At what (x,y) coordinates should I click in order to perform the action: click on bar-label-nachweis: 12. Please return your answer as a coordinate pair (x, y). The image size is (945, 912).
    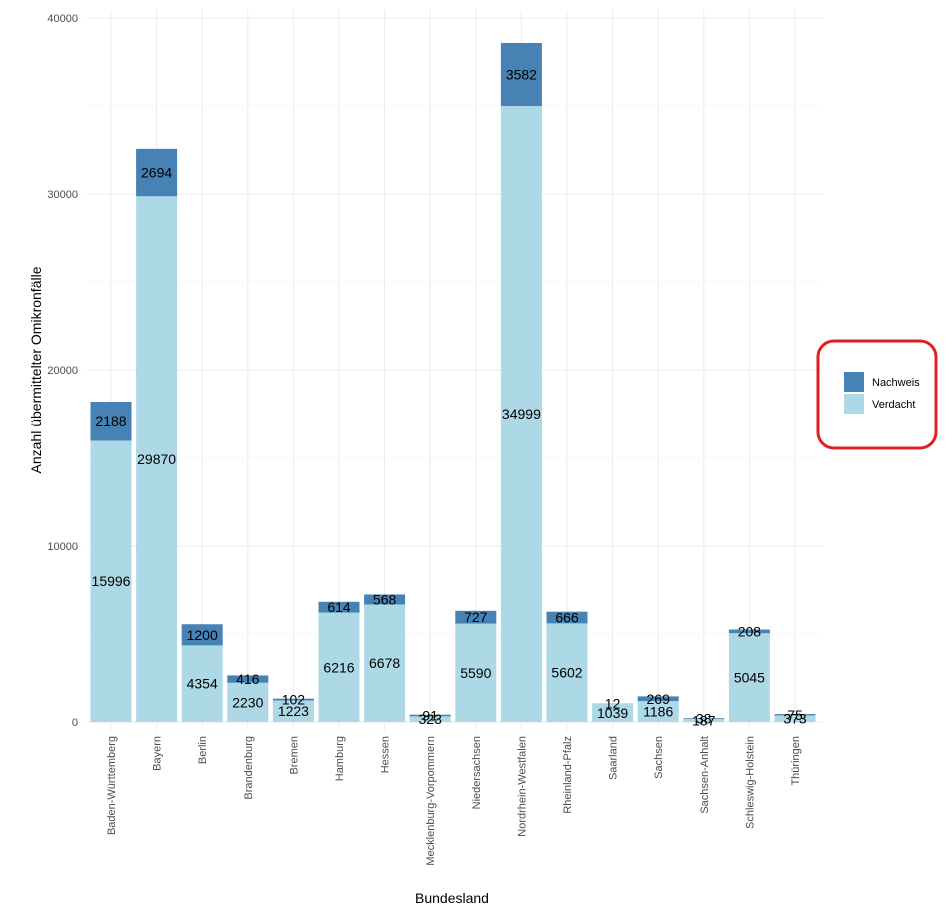
    Looking at the image, I should click on (613, 704).